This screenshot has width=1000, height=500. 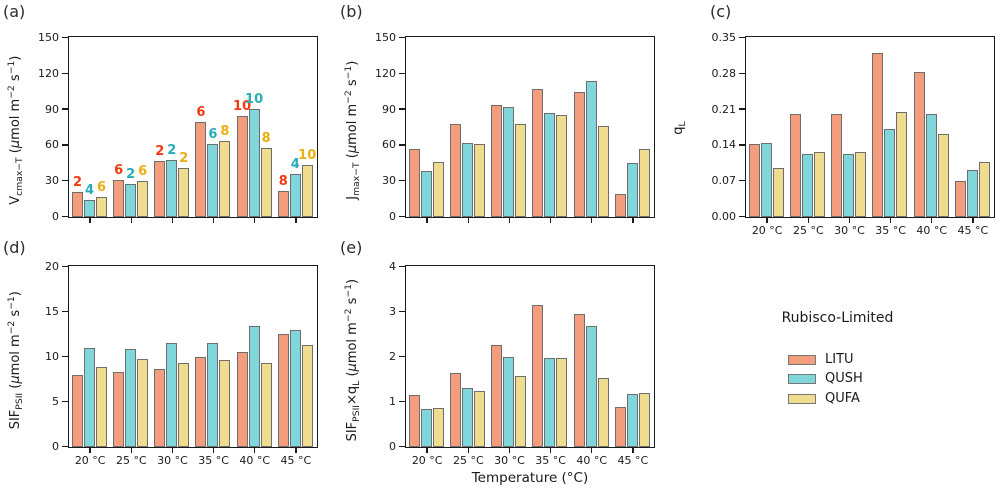 I want to click on sample-count-litu: 8, so click(x=283, y=181).